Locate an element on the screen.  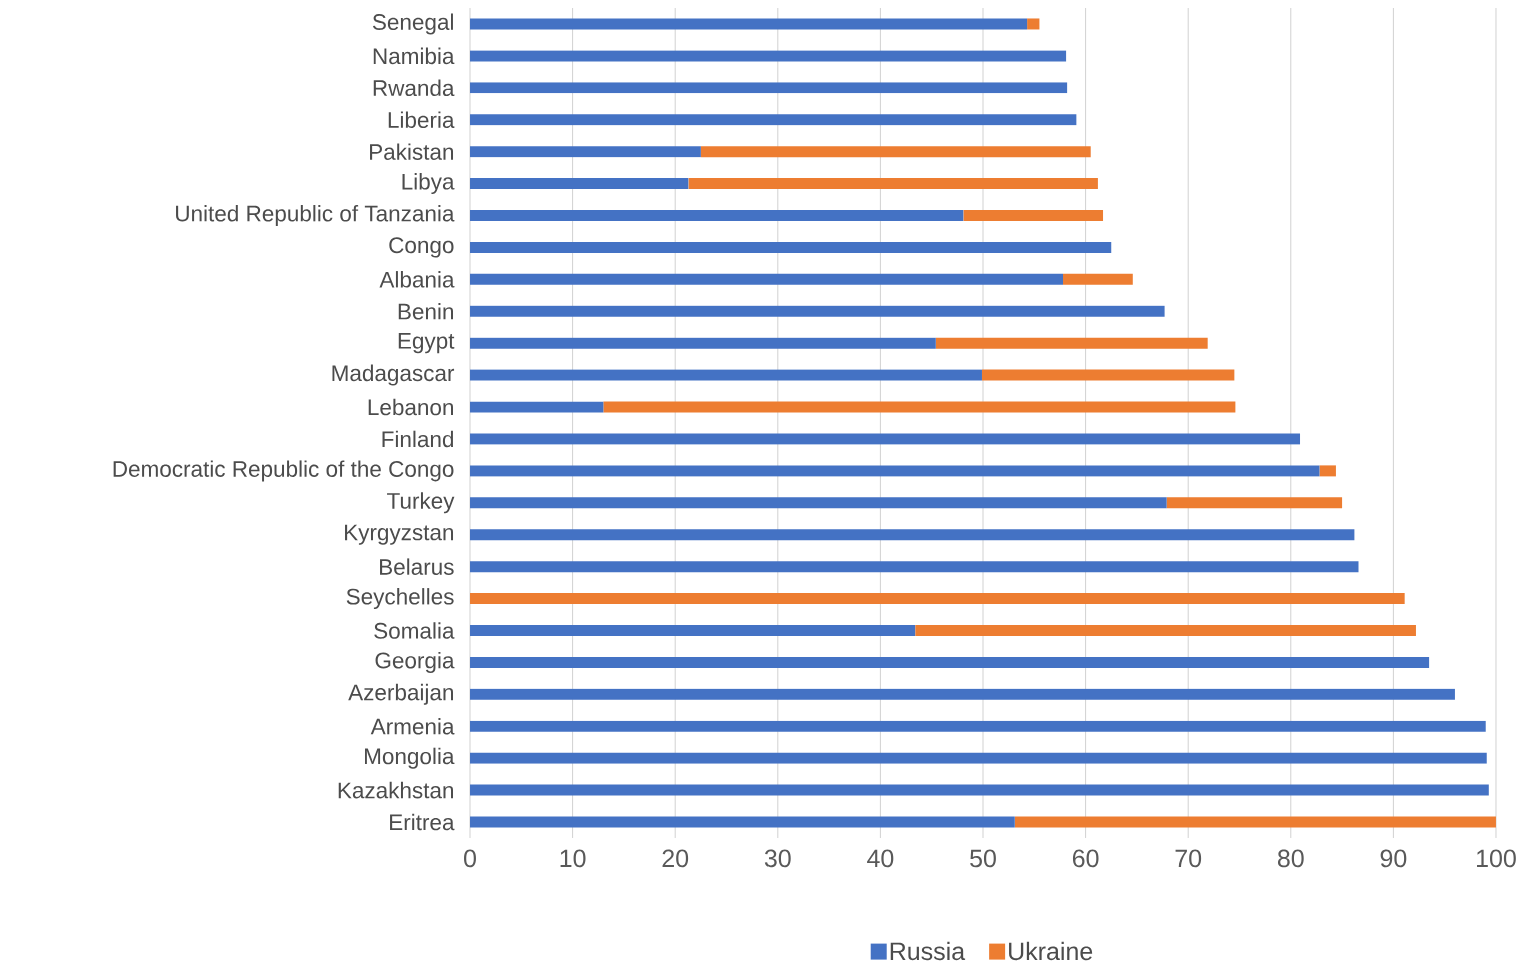
y-tick-label: Azerbaijan is located at coordinates (400, 694).